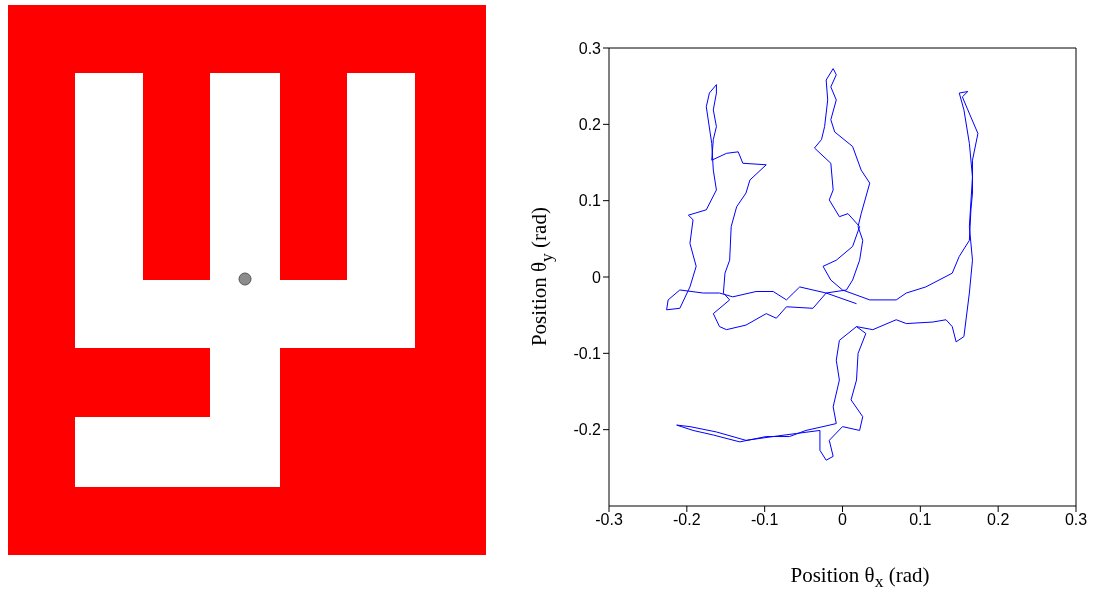 This screenshot has height=592, width=1097. What do you see at coordinates (590, 201) in the screenshot?
I see `y-tick-label: 0.1` at bounding box center [590, 201].